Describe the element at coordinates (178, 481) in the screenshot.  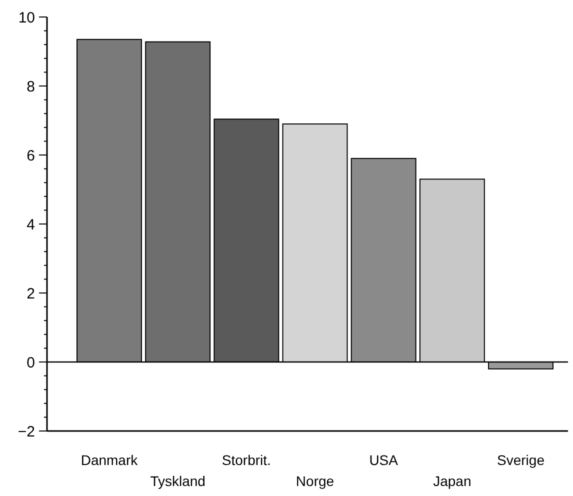
I see `x-tick-label: Tyskland` at that location.